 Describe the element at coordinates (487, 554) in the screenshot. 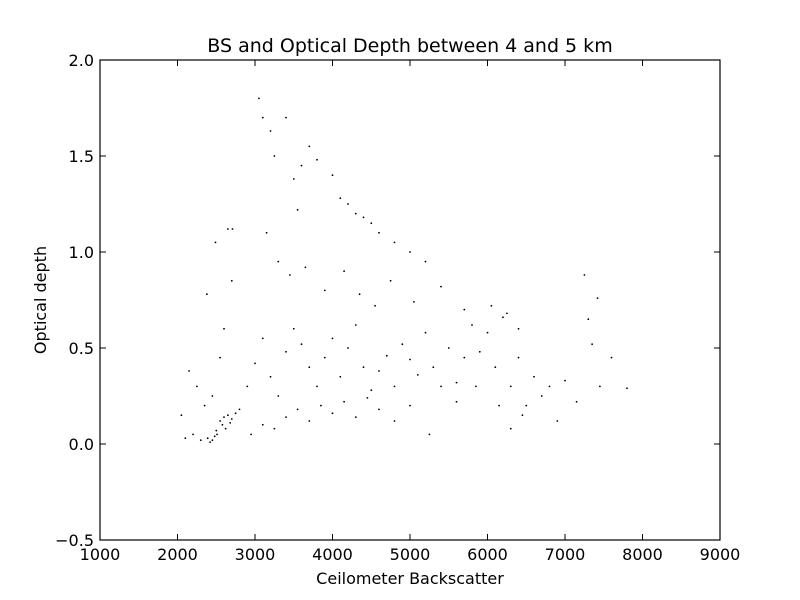

I see `x-tick-label: 6000` at that location.